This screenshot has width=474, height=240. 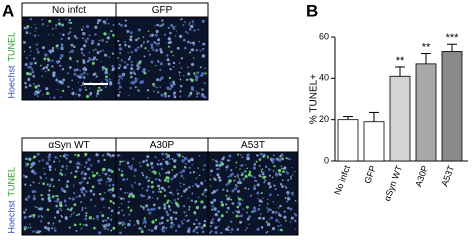 What do you see at coordinates (447, 176) in the screenshot?
I see `x-tick-label: A53T` at bounding box center [447, 176].